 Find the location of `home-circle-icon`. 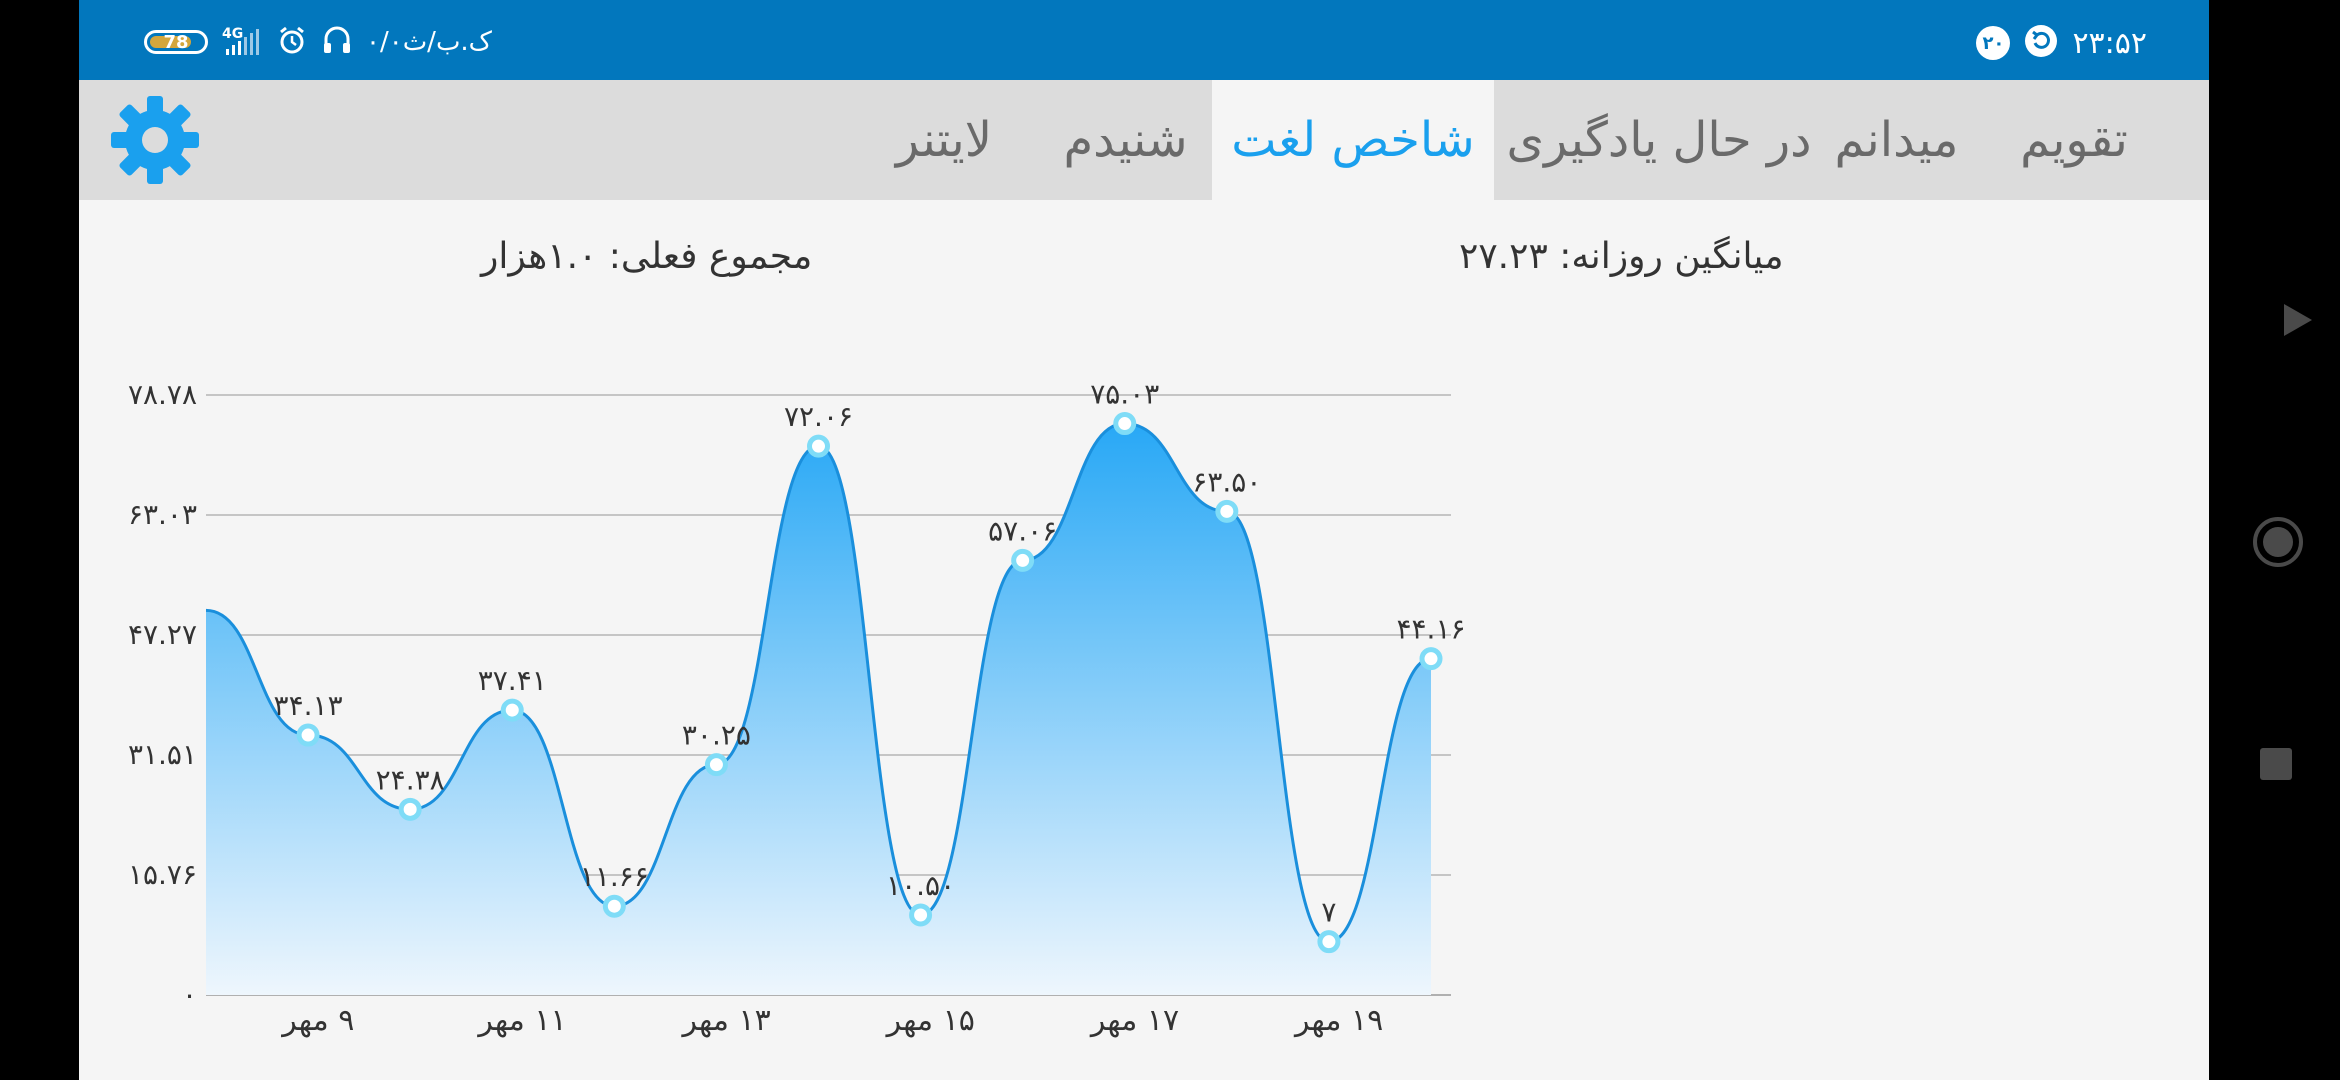

home-circle-icon is located at coordinates (2278, 542).